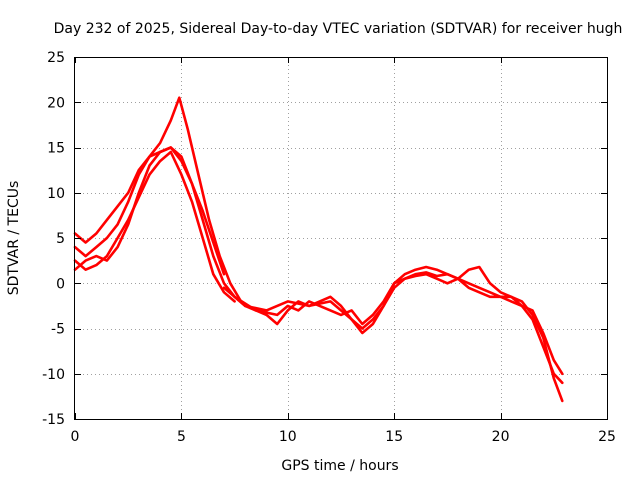  What do you see at coordinates (56, 58) in the screenshot?
I see `y-tick-label: 25` at bounding box center [56, 58].